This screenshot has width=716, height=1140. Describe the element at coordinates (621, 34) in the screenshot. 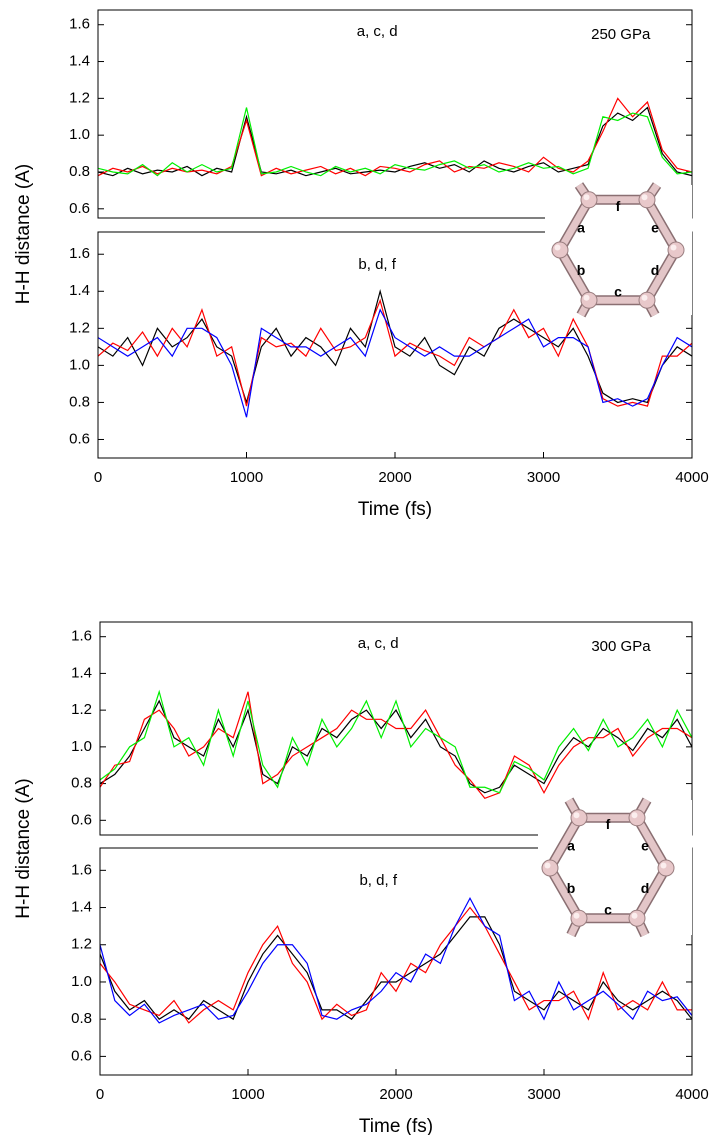

I see `annotation: 250 GPa` at that location.